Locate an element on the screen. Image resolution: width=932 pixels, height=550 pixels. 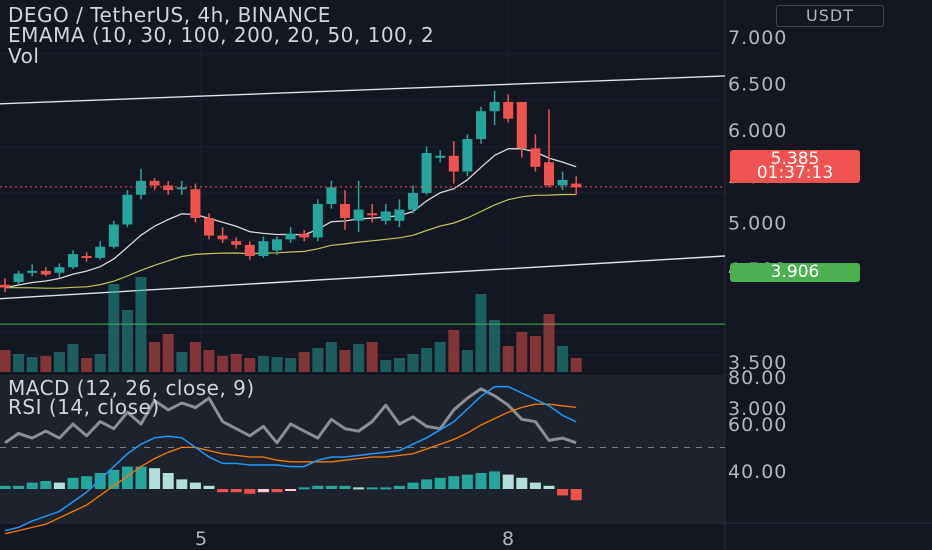
channel-upper is located at coordinates (363, 90).